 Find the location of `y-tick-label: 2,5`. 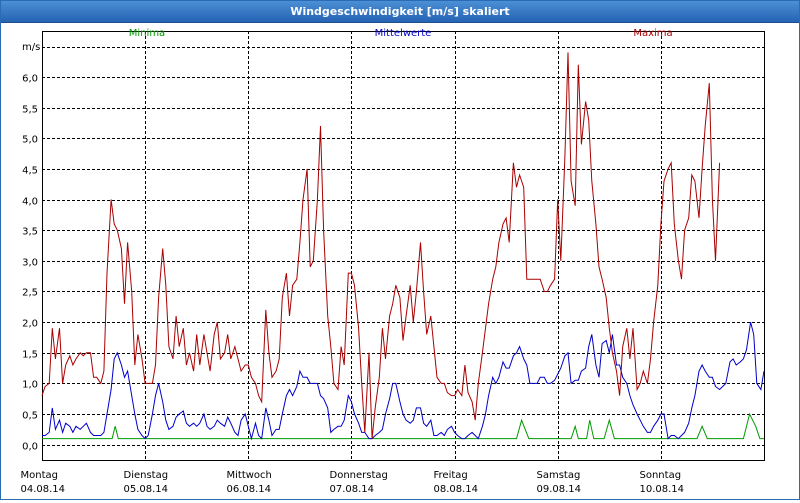

y-tick-label: 2,5 is located at coordinates (30, 293).